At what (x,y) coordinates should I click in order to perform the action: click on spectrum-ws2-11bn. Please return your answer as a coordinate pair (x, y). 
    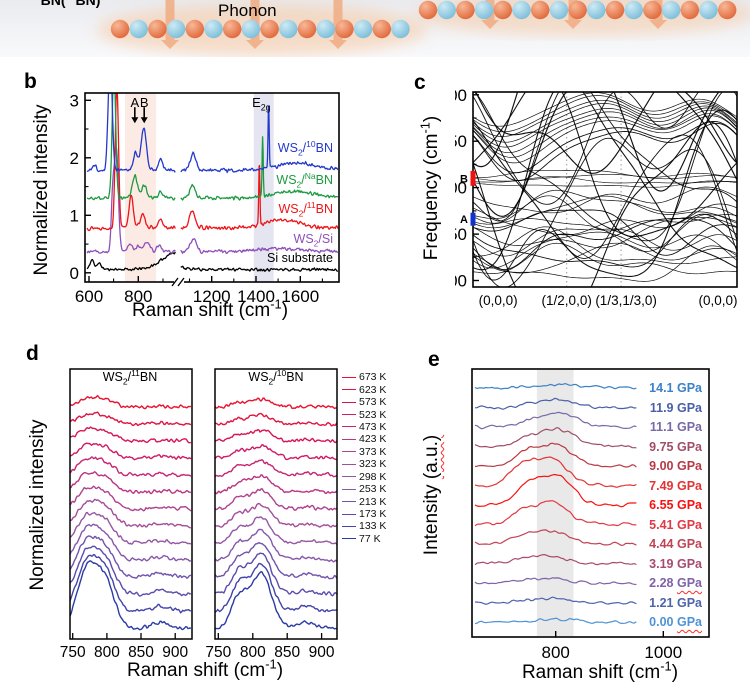
    Looking at the image, I should click on (131, 162).